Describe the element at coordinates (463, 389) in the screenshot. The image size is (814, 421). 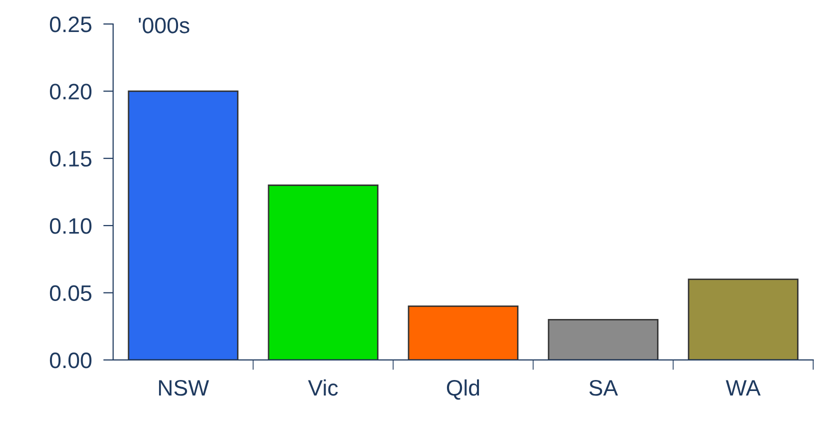
I see `x-tick-label: Qld` at that location.